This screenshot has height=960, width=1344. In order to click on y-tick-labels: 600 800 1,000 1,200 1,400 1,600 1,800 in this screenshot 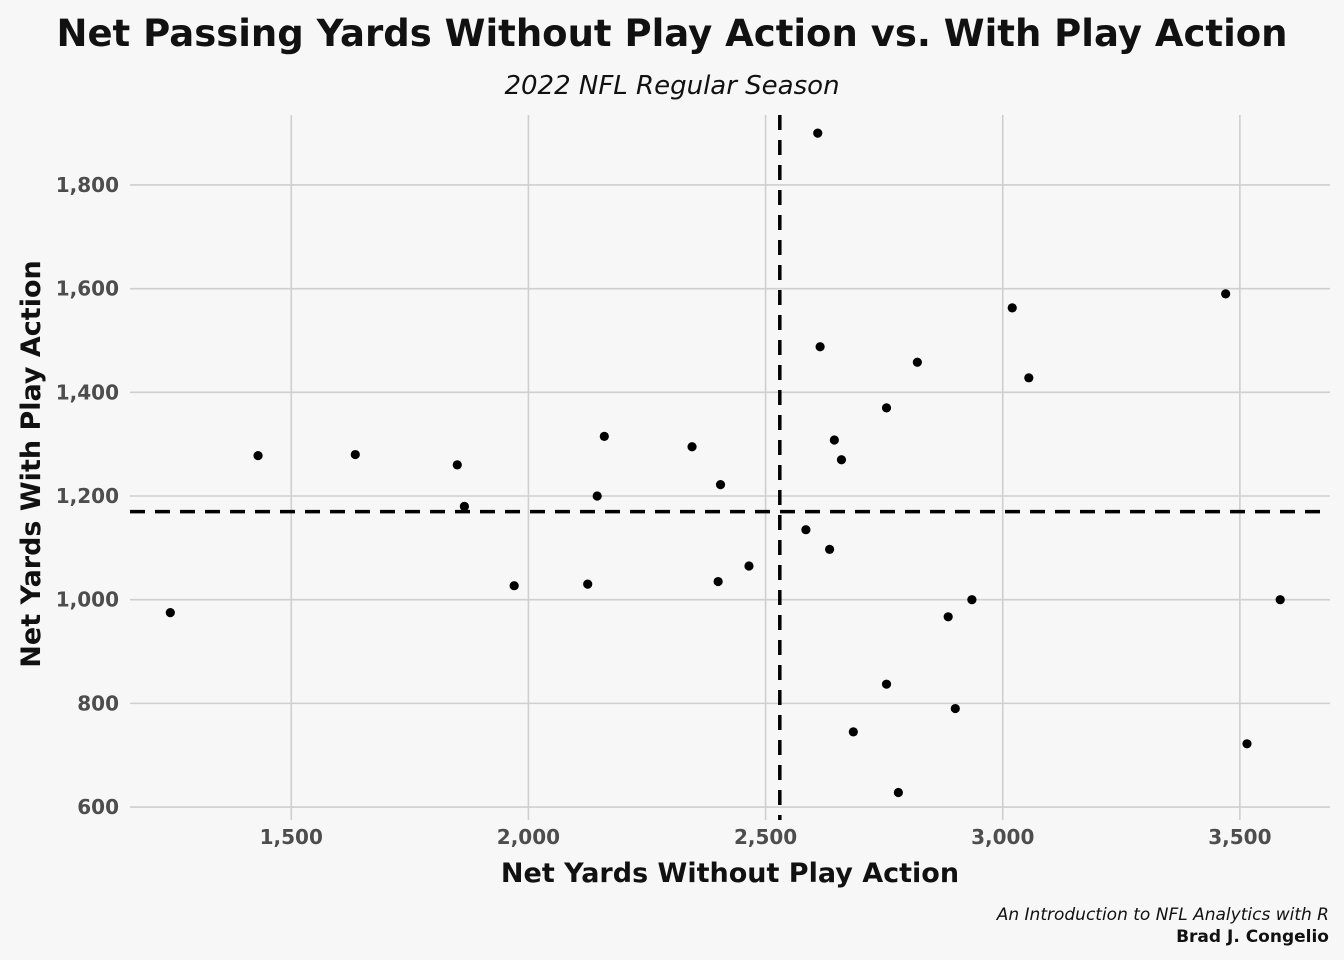, I will do `click(87, 496)`.